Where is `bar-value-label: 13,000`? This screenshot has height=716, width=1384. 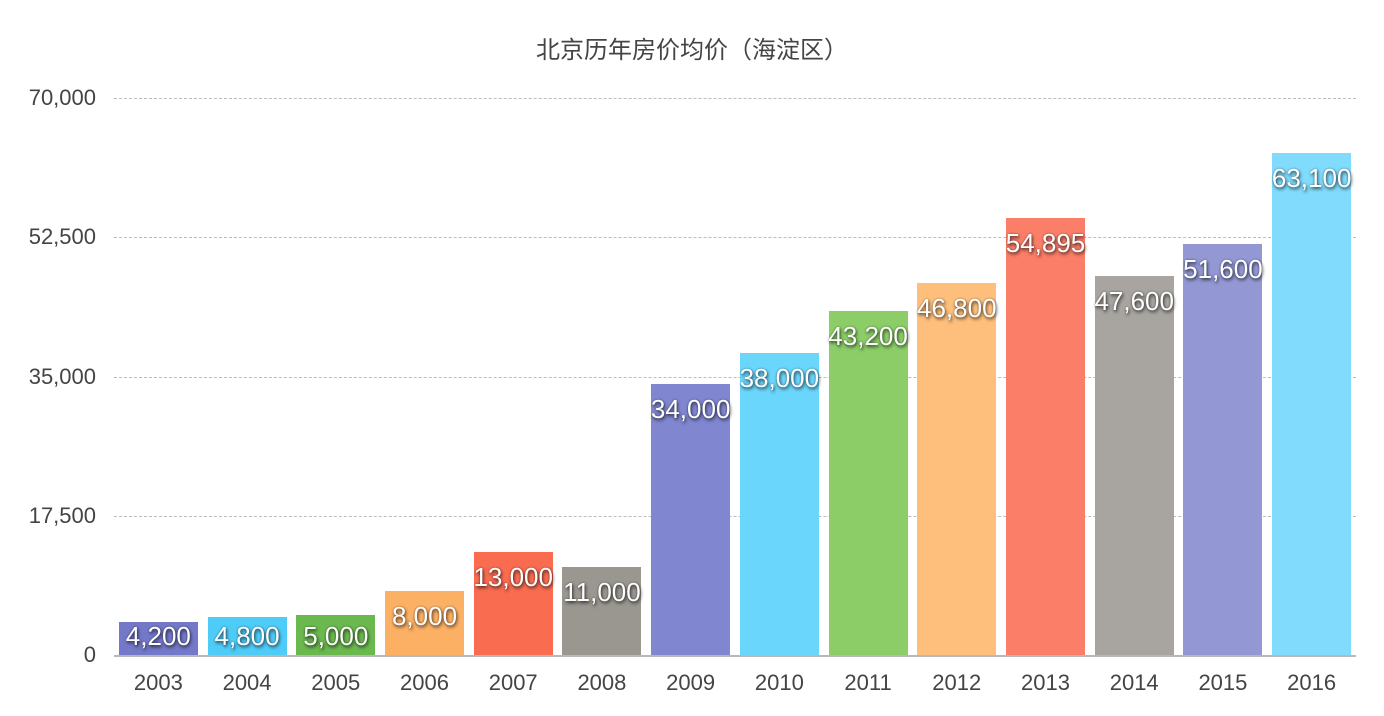
bar-value-label: 13,000 is located at coordinates (513, 576).